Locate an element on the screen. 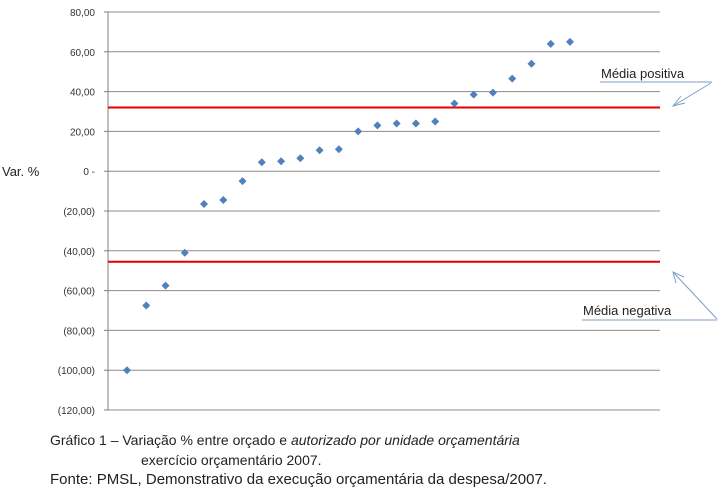 This screenshot has height=493, width=721. media-negativa-label: Média negativa is located at coordinates (627, 310).